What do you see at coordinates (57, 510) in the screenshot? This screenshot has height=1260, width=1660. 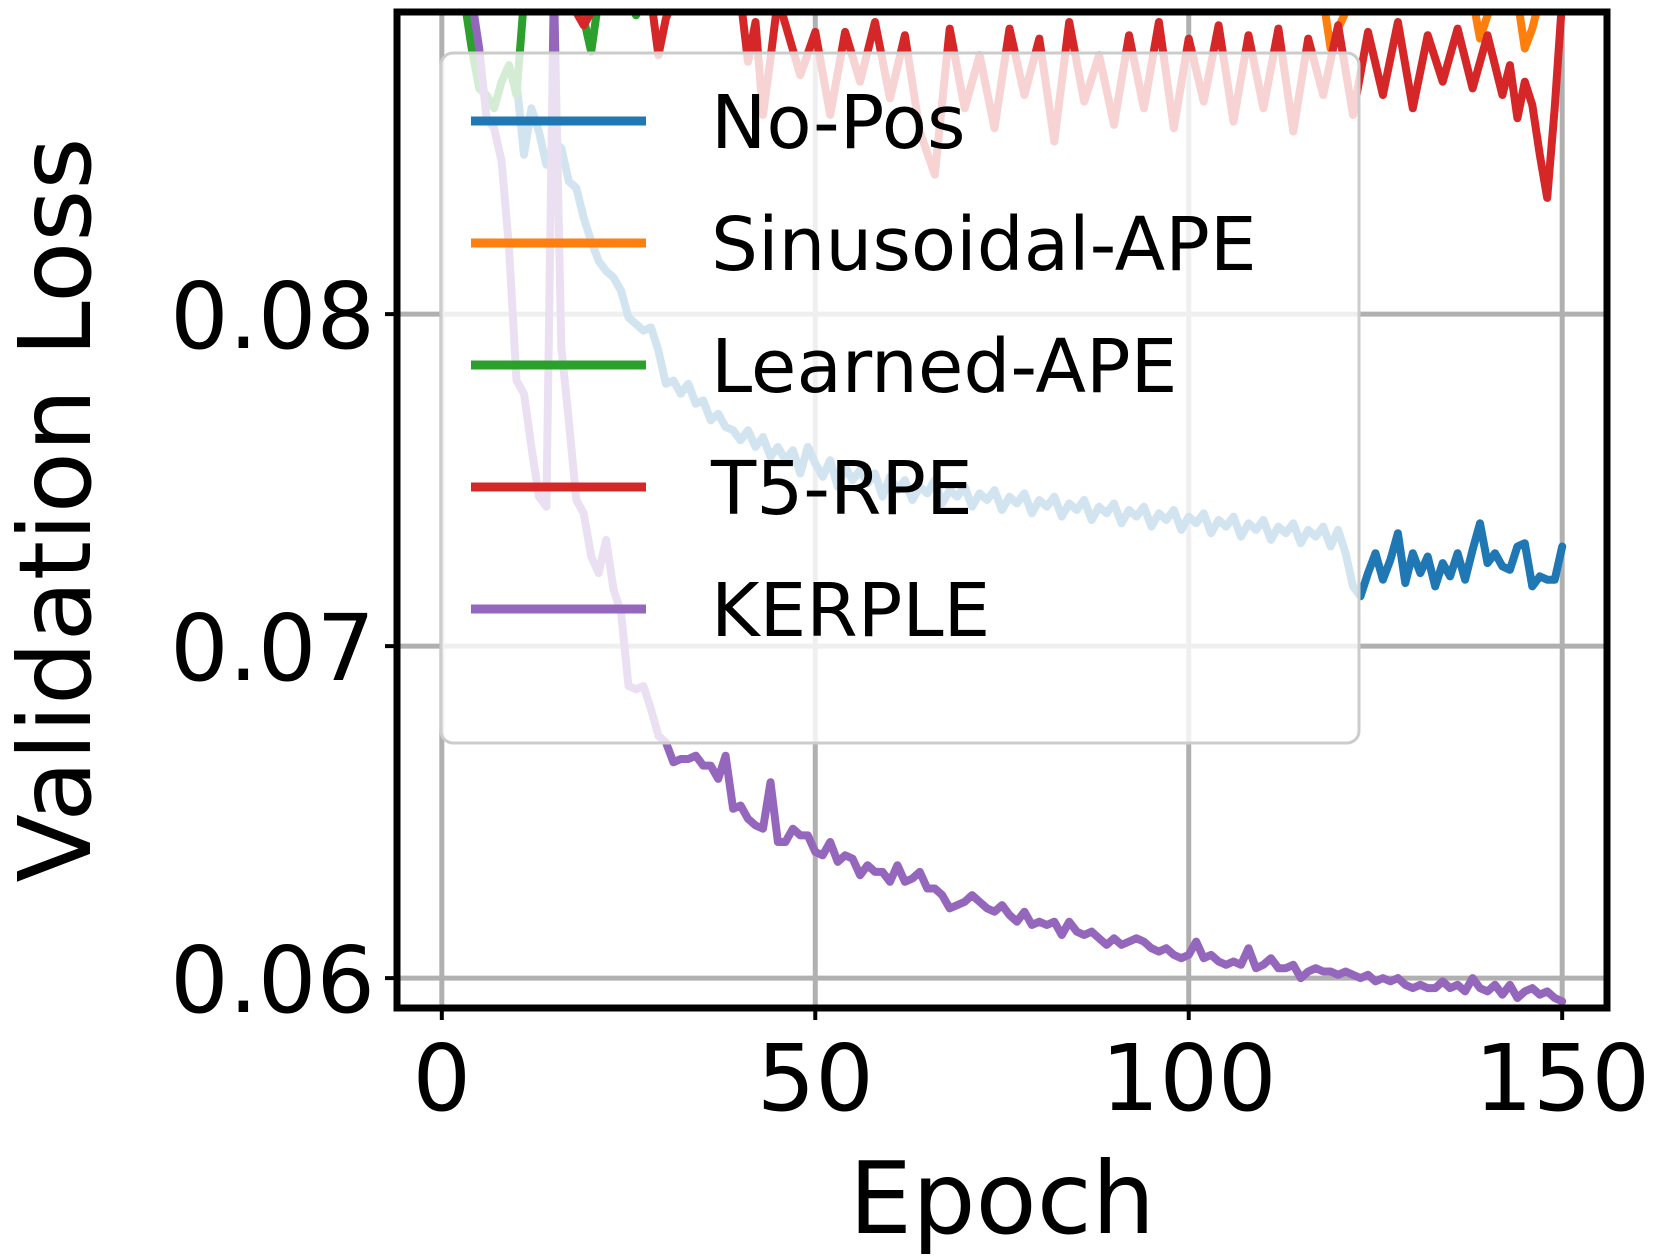 I see `y-axis-label: Validation Loss` at bounding box center [57, 510].